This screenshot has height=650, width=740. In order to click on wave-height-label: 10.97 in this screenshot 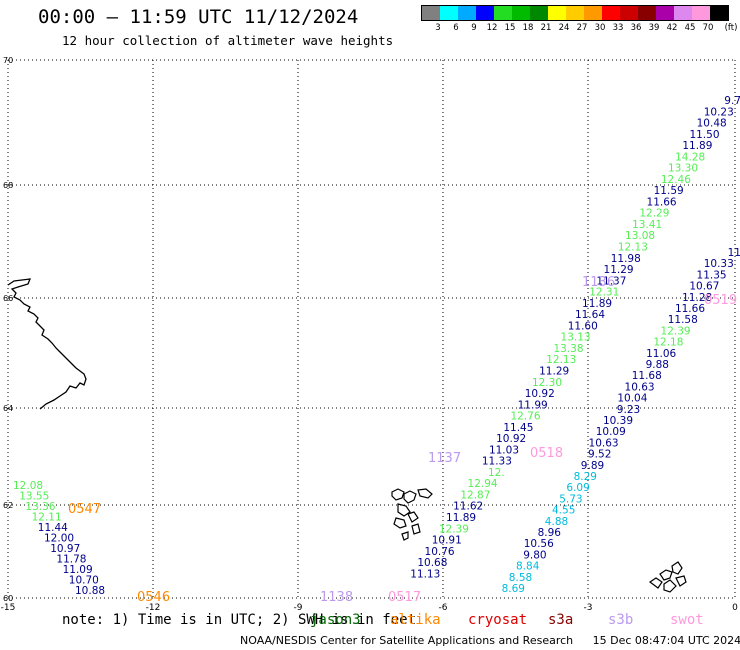, I will do `click(65, 549)`.